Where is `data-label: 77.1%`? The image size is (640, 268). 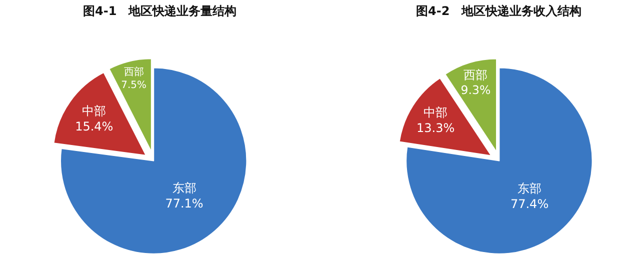 data-label: 77.1% is located at coordinates (184, 203).